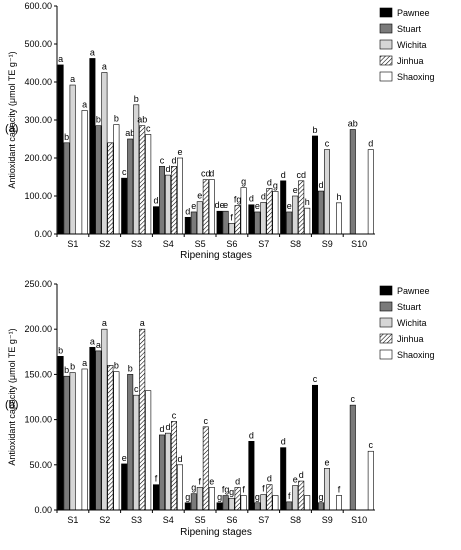 This screenshot has width=461, height=550. What do you see at coordinates (263, 520) in the screenshot?
I see `x-tick-label: S7` at bounding box center [263, 520].